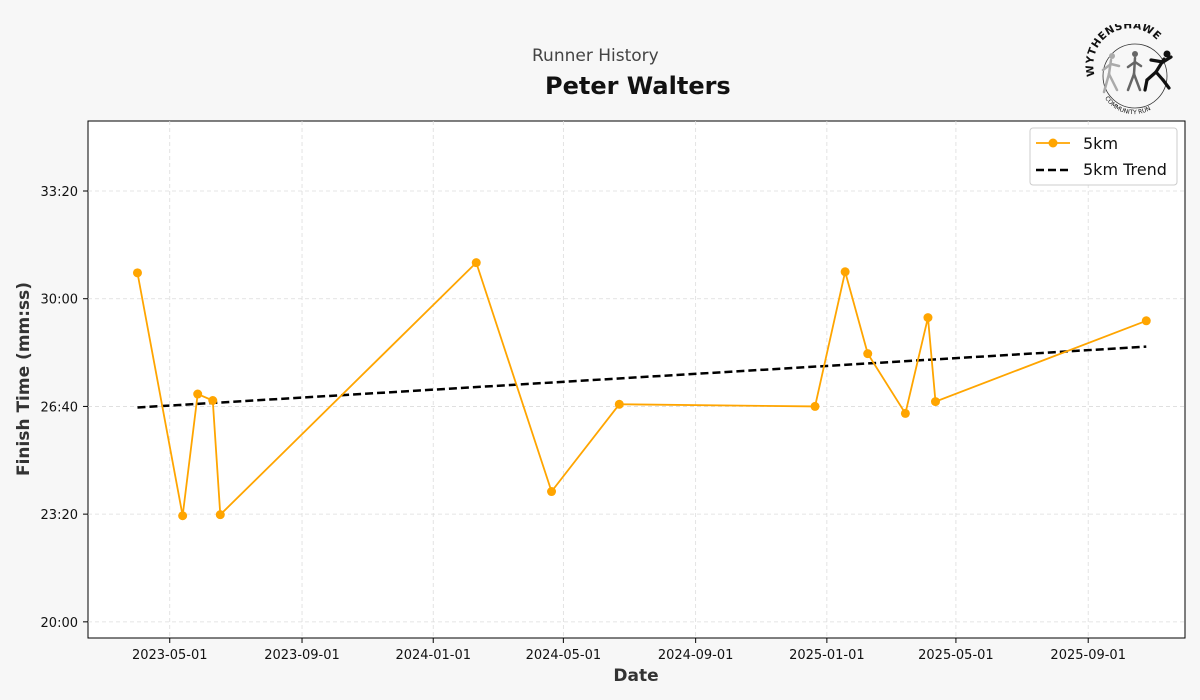 The width and height of the screenshot is (1200, 700). What do you see at coordinates (564, 655) in the screenshot?
I see `x-tick-label: 2024-05-01` at bounding box center [564, 655].